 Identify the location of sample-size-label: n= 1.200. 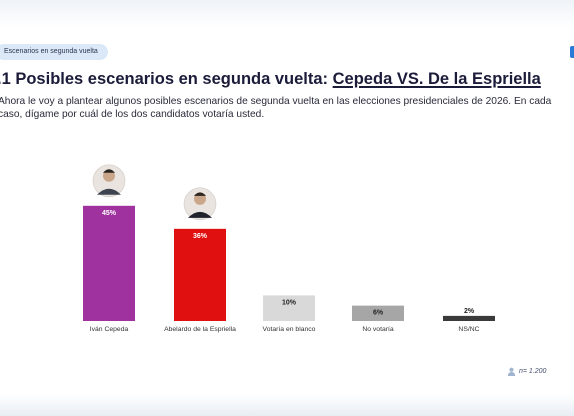
(533, 371).